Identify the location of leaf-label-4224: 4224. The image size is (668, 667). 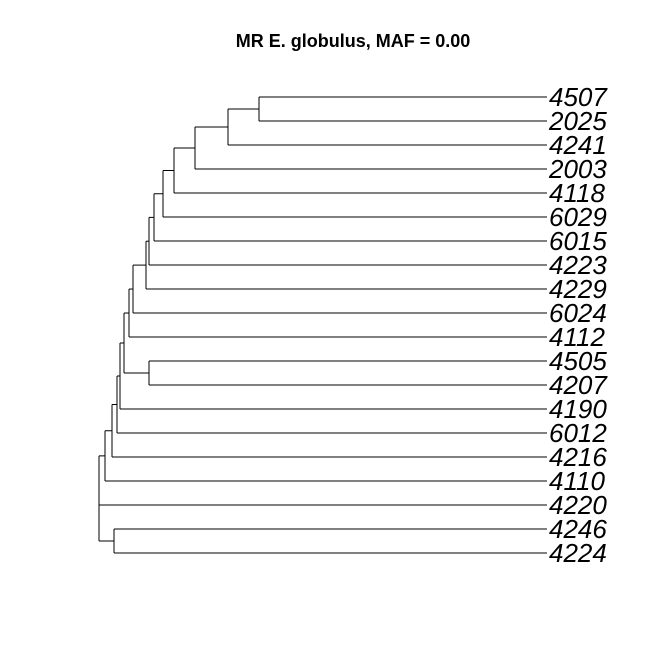
(578, 553).